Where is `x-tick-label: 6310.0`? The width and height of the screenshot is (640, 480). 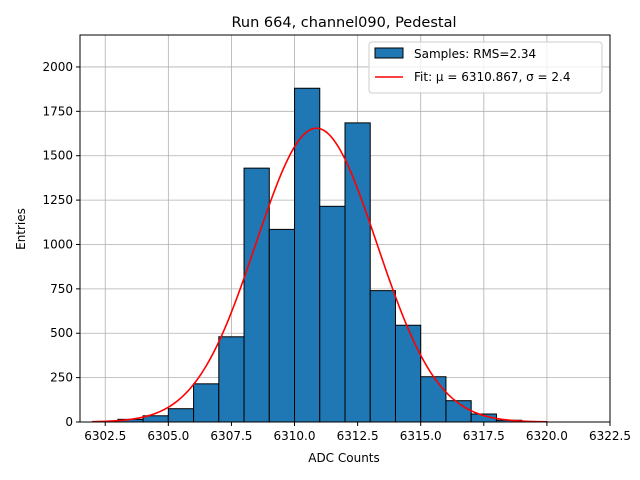
x-tick-label: 6310.0 is located at coordinates (295, 436).